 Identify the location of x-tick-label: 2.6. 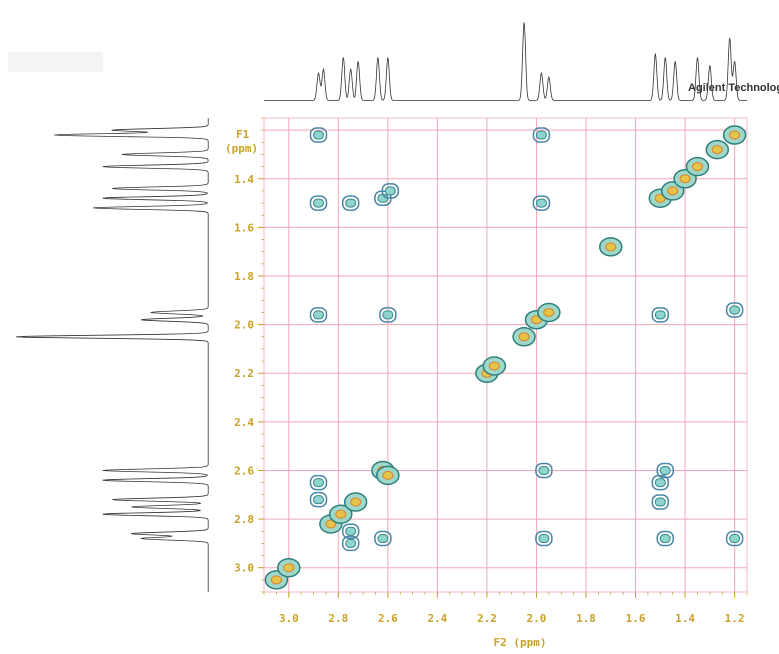
(388, 618).